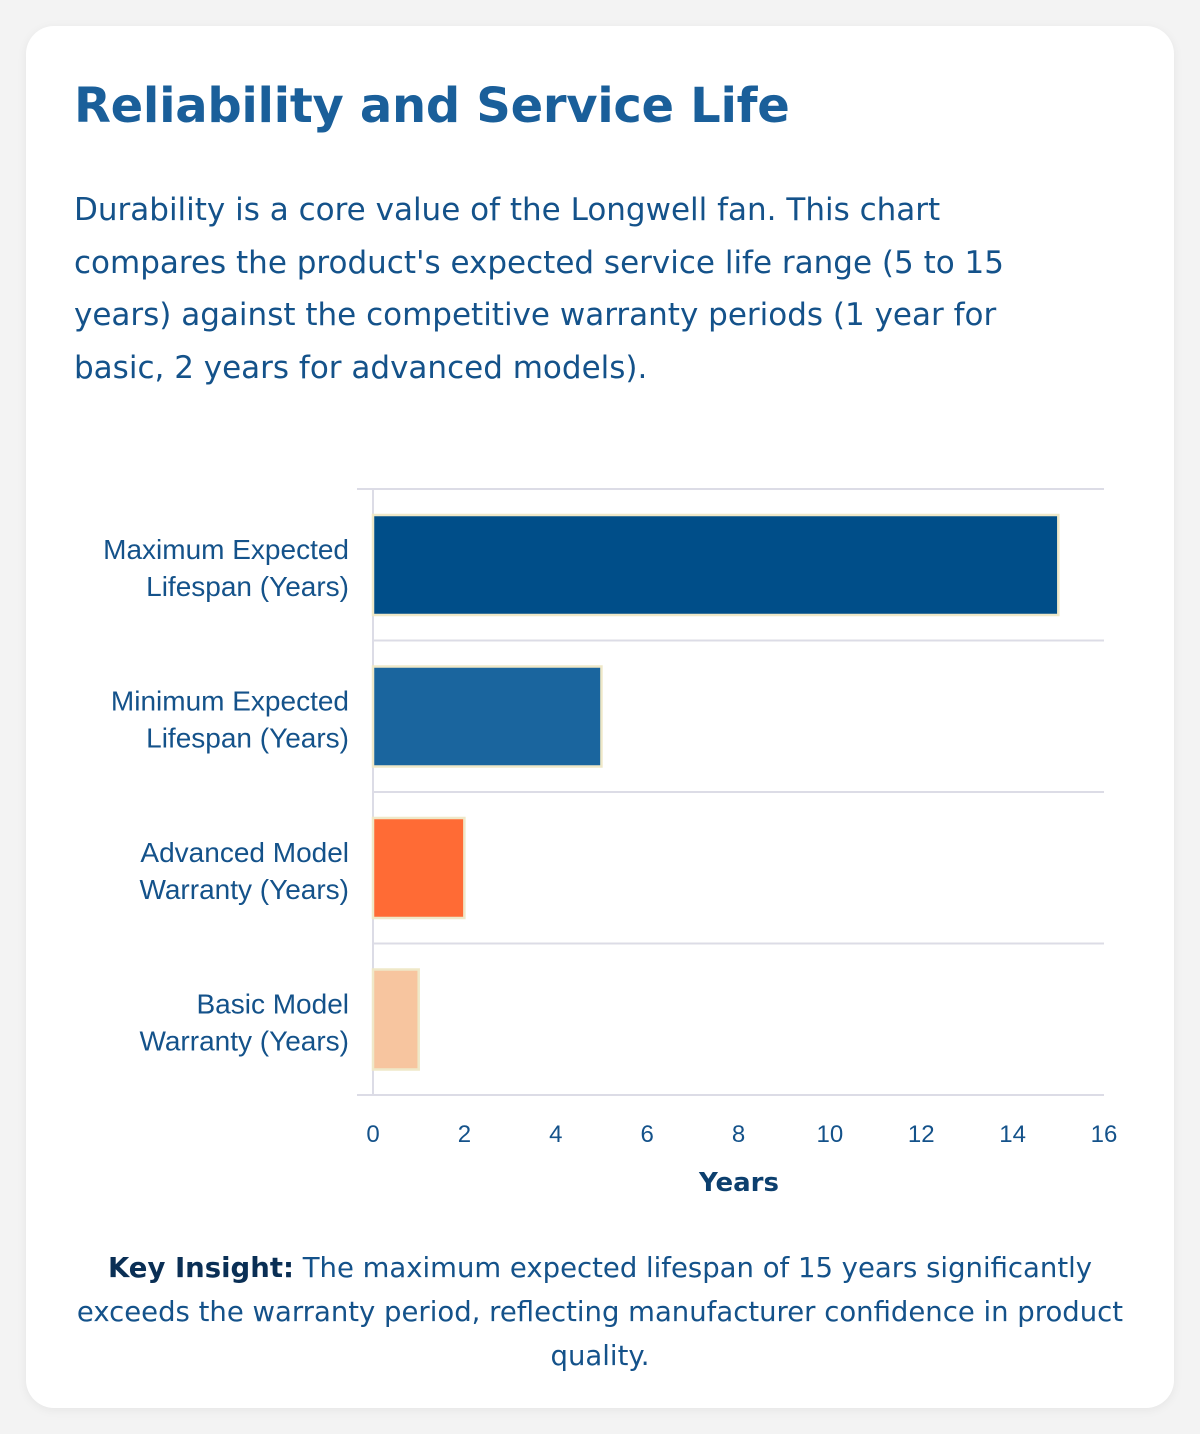 Image resolution: width=1200 pixels, height=1434 pixels. What do you see at coordinates (1012, 1134) in the screenshot?
I see `x-tick-label: 14` at bounding box center [1012, 1134].